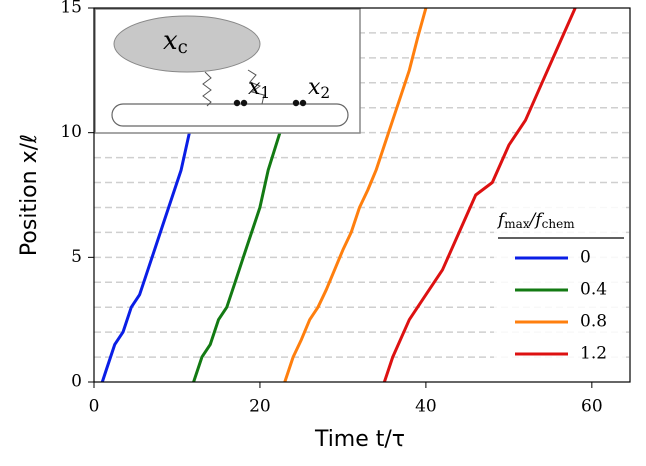 This screenshot has width=646, height=466. What do you see at coordinates (29, 195) in the screenshot?
I see `y-axis-label: Position x/ℓ` at bounding box center [29, 195].